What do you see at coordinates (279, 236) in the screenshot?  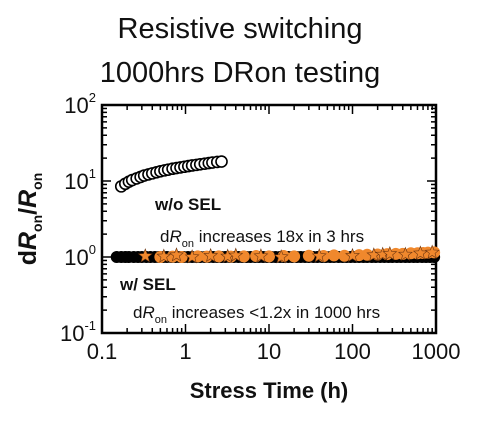 I see `ann1-rest: increases 18x in 3 hrs` at bounding box center [279, 236].